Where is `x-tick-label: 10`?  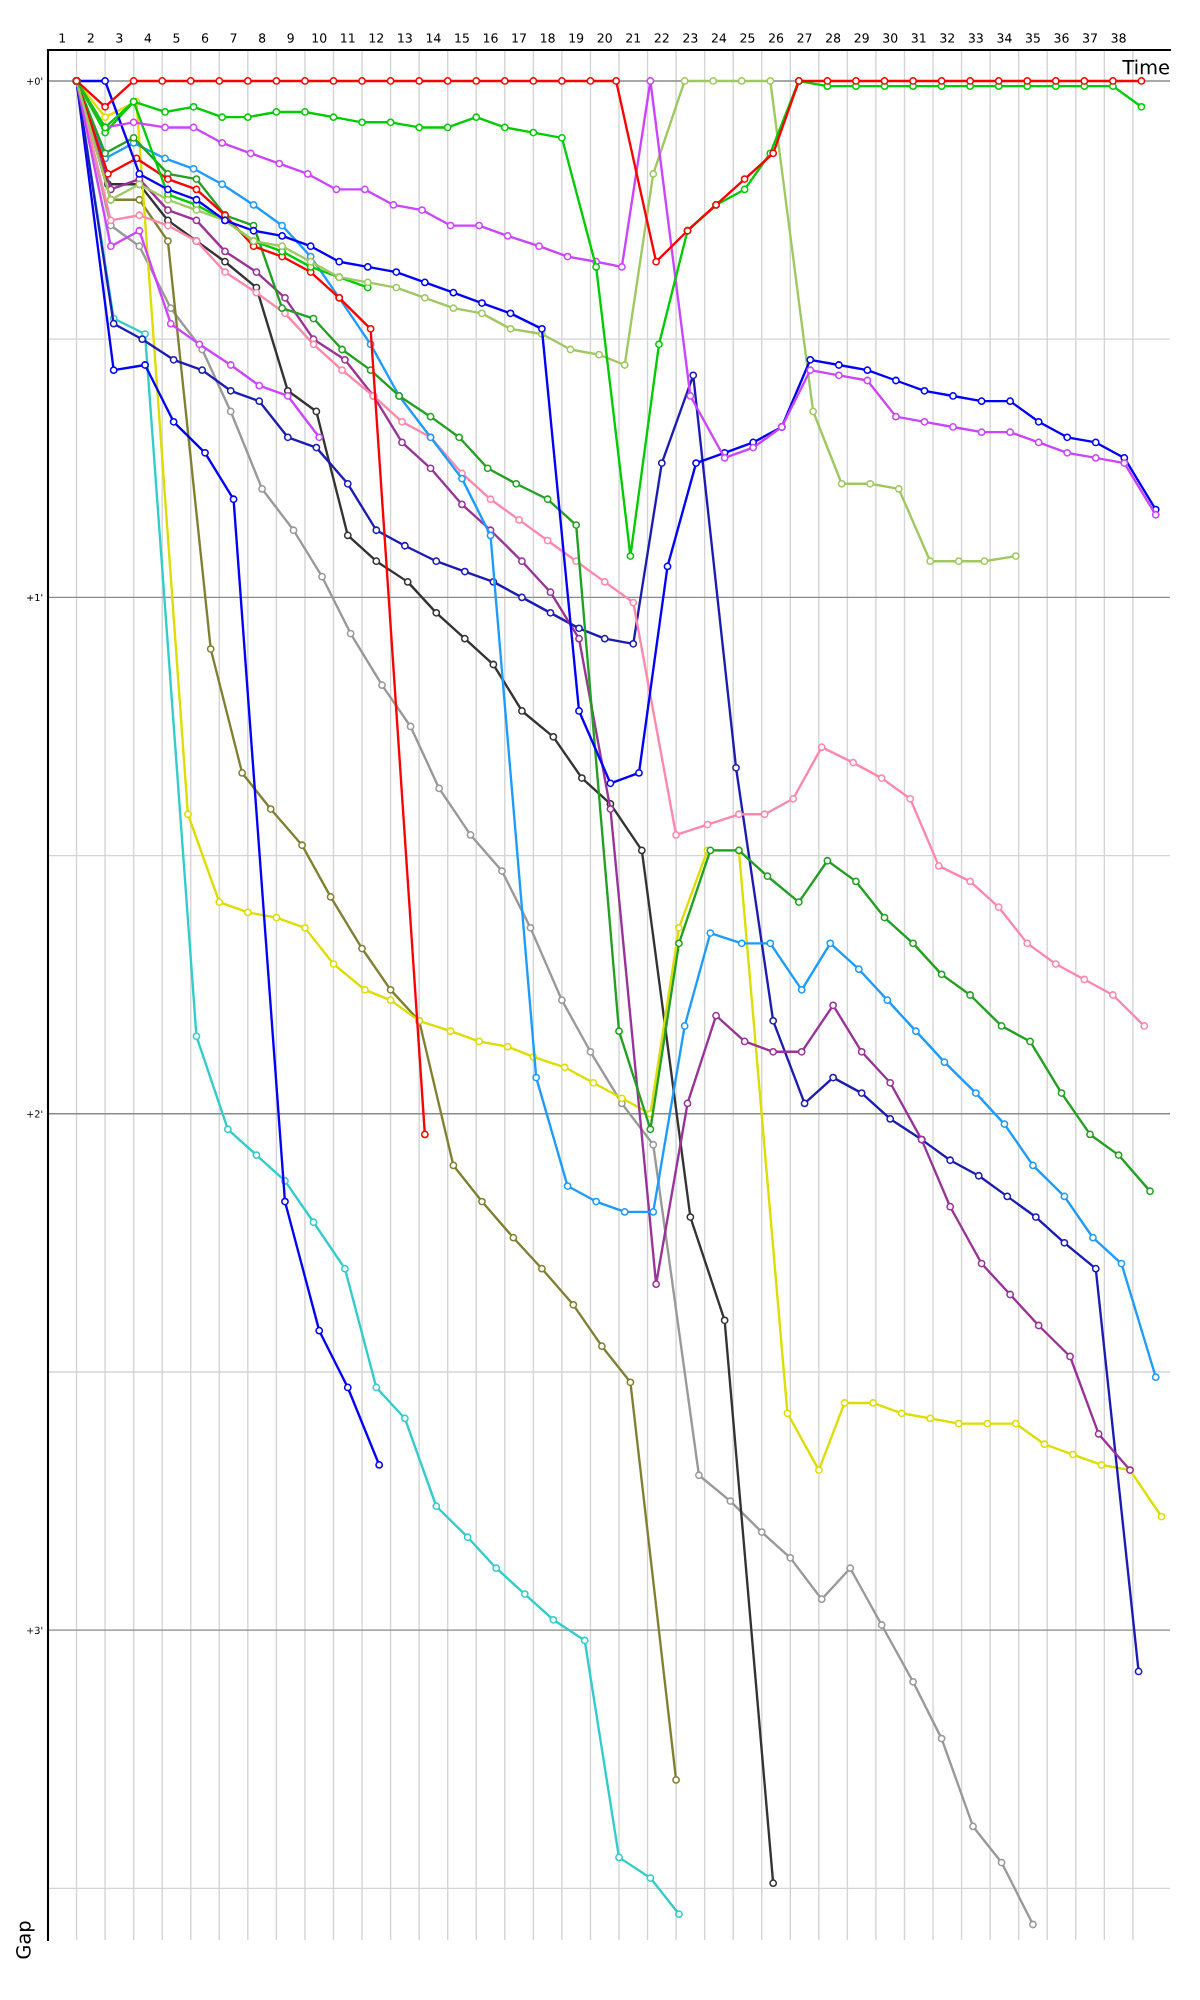 x-tick-label: 10 is located at coordinates (319, 38).